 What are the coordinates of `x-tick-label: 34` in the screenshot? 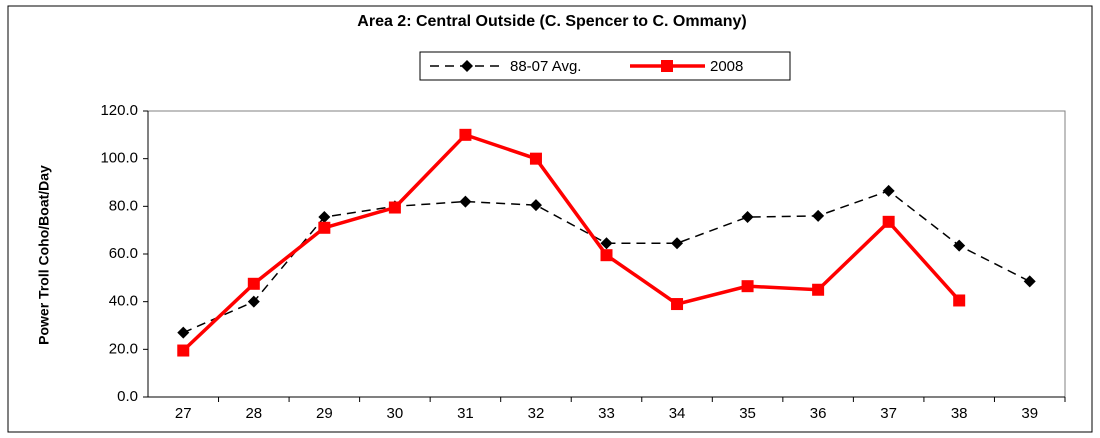 It's located at (677, 413).